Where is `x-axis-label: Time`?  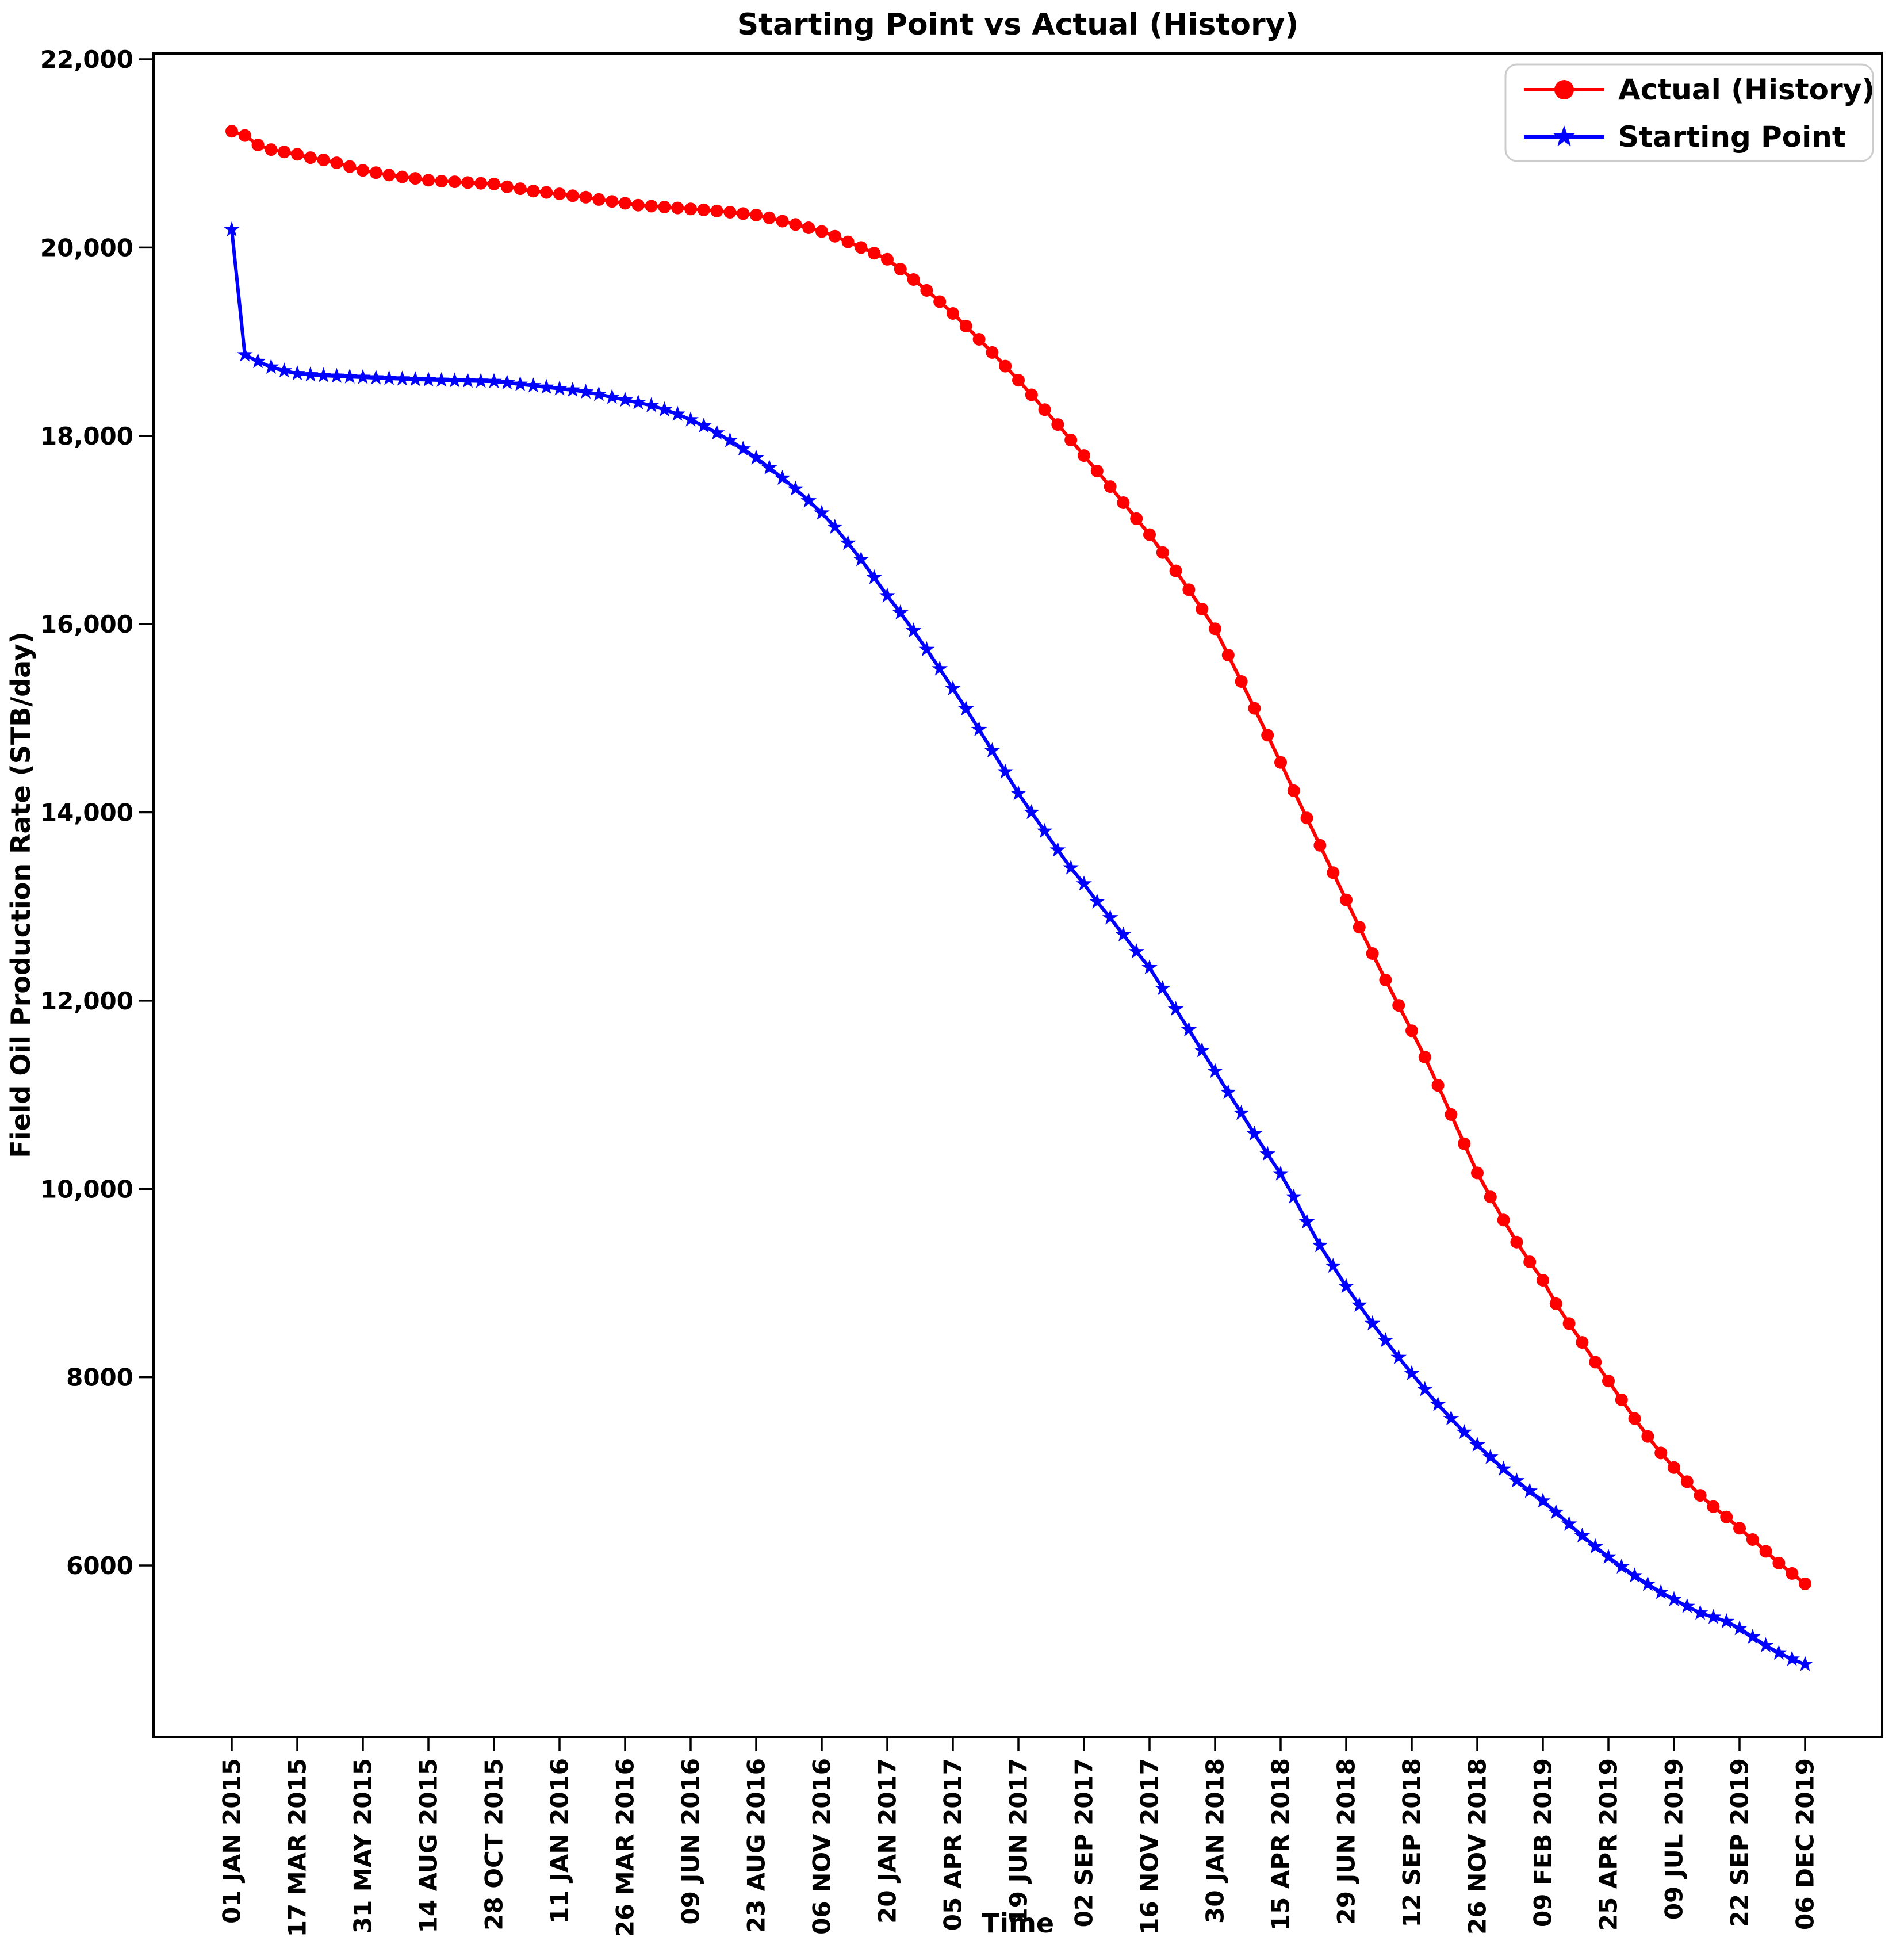
x-axis-label: Time is located at coordinates (1018, 1923).